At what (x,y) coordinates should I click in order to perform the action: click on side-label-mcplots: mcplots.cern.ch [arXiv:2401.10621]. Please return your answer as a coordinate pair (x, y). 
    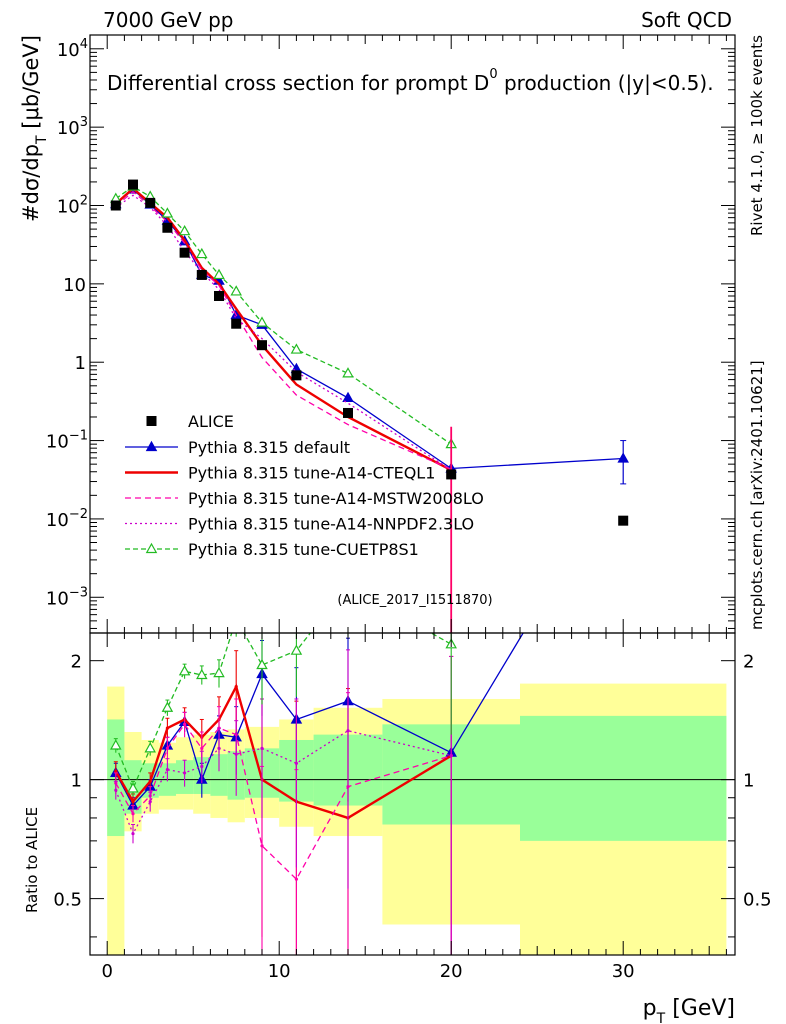
    Looking at the image, I should click on (757, 495).